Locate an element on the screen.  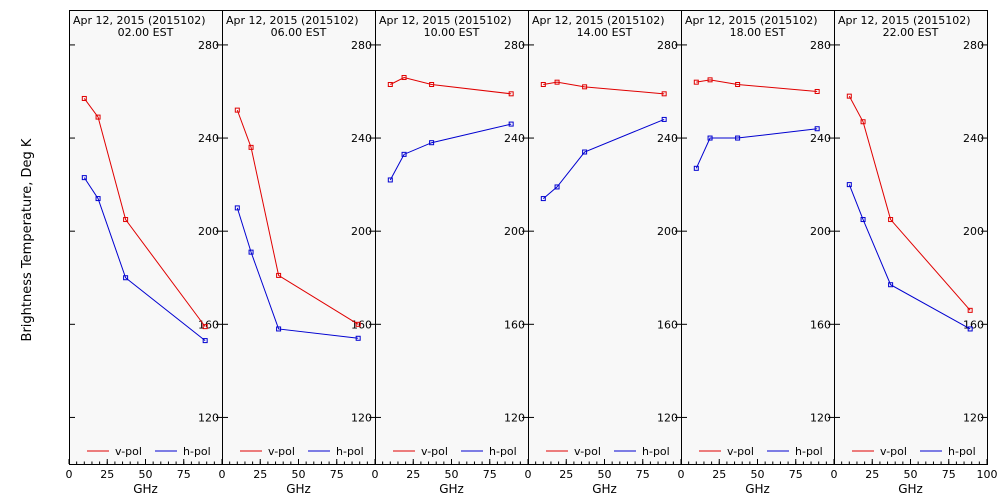
x-tick-label: 100 is located at coordinates (987, 474).